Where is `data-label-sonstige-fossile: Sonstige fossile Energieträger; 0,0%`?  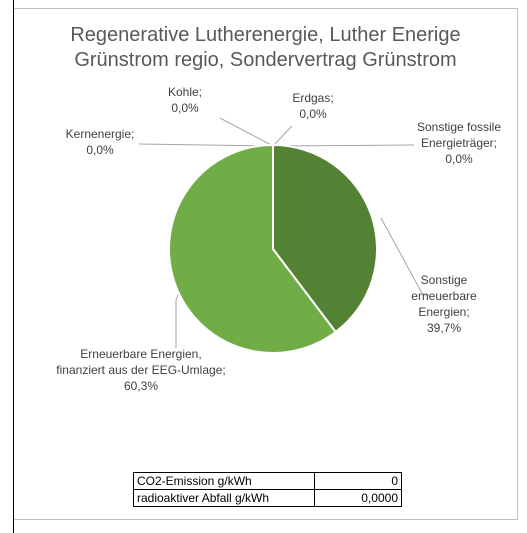 data-label-sonstige-fossile: Sonstige fossile Energieträger; 0,0% is located at coordinates (459, 143).